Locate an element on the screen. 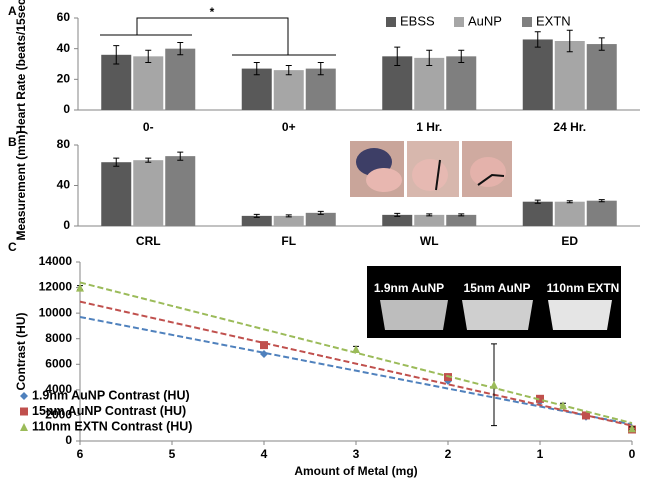 The image size is (649, 486). x-tick-label: 2 is located at coordinates (448, 454).